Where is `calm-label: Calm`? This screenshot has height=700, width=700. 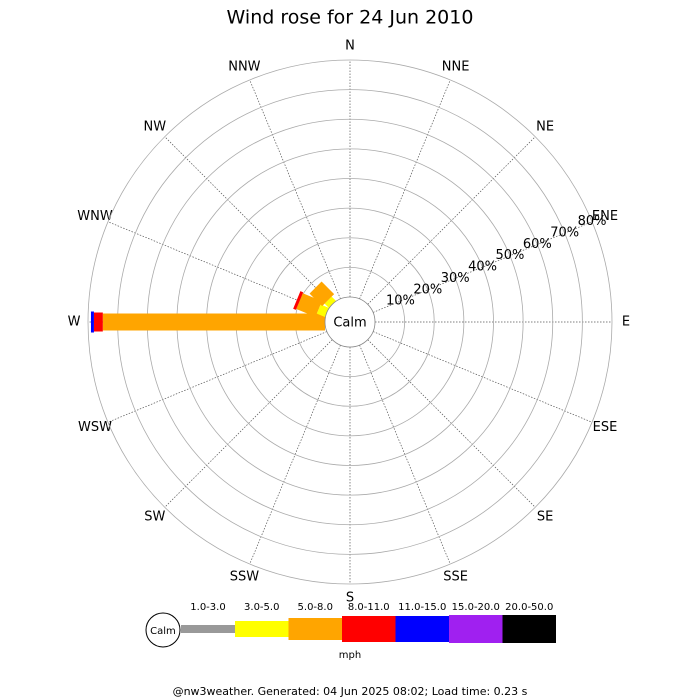 calm-label: Calm is located at coordinates (349, 323).